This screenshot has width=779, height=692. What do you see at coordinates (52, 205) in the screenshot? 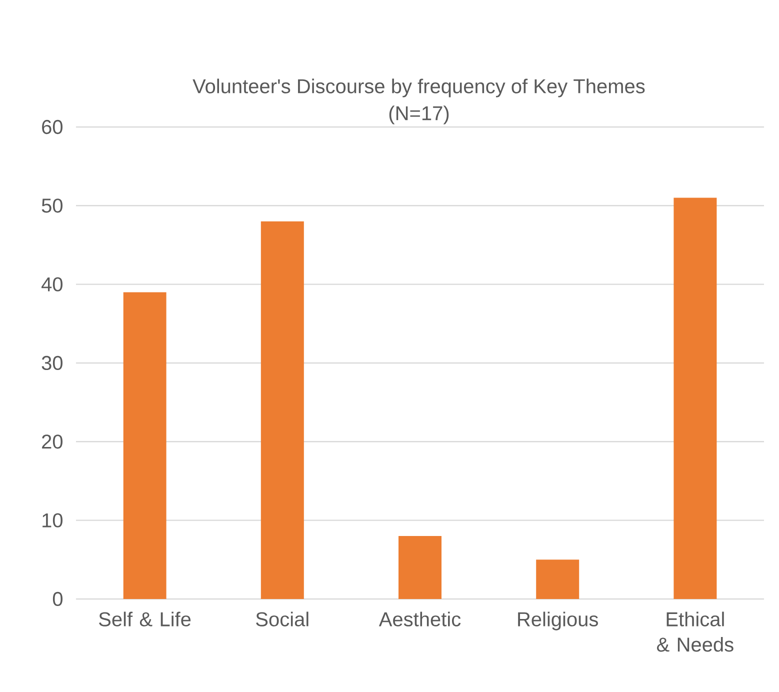
I see `y-tick-label: 50` at bounding box center [52, 205].